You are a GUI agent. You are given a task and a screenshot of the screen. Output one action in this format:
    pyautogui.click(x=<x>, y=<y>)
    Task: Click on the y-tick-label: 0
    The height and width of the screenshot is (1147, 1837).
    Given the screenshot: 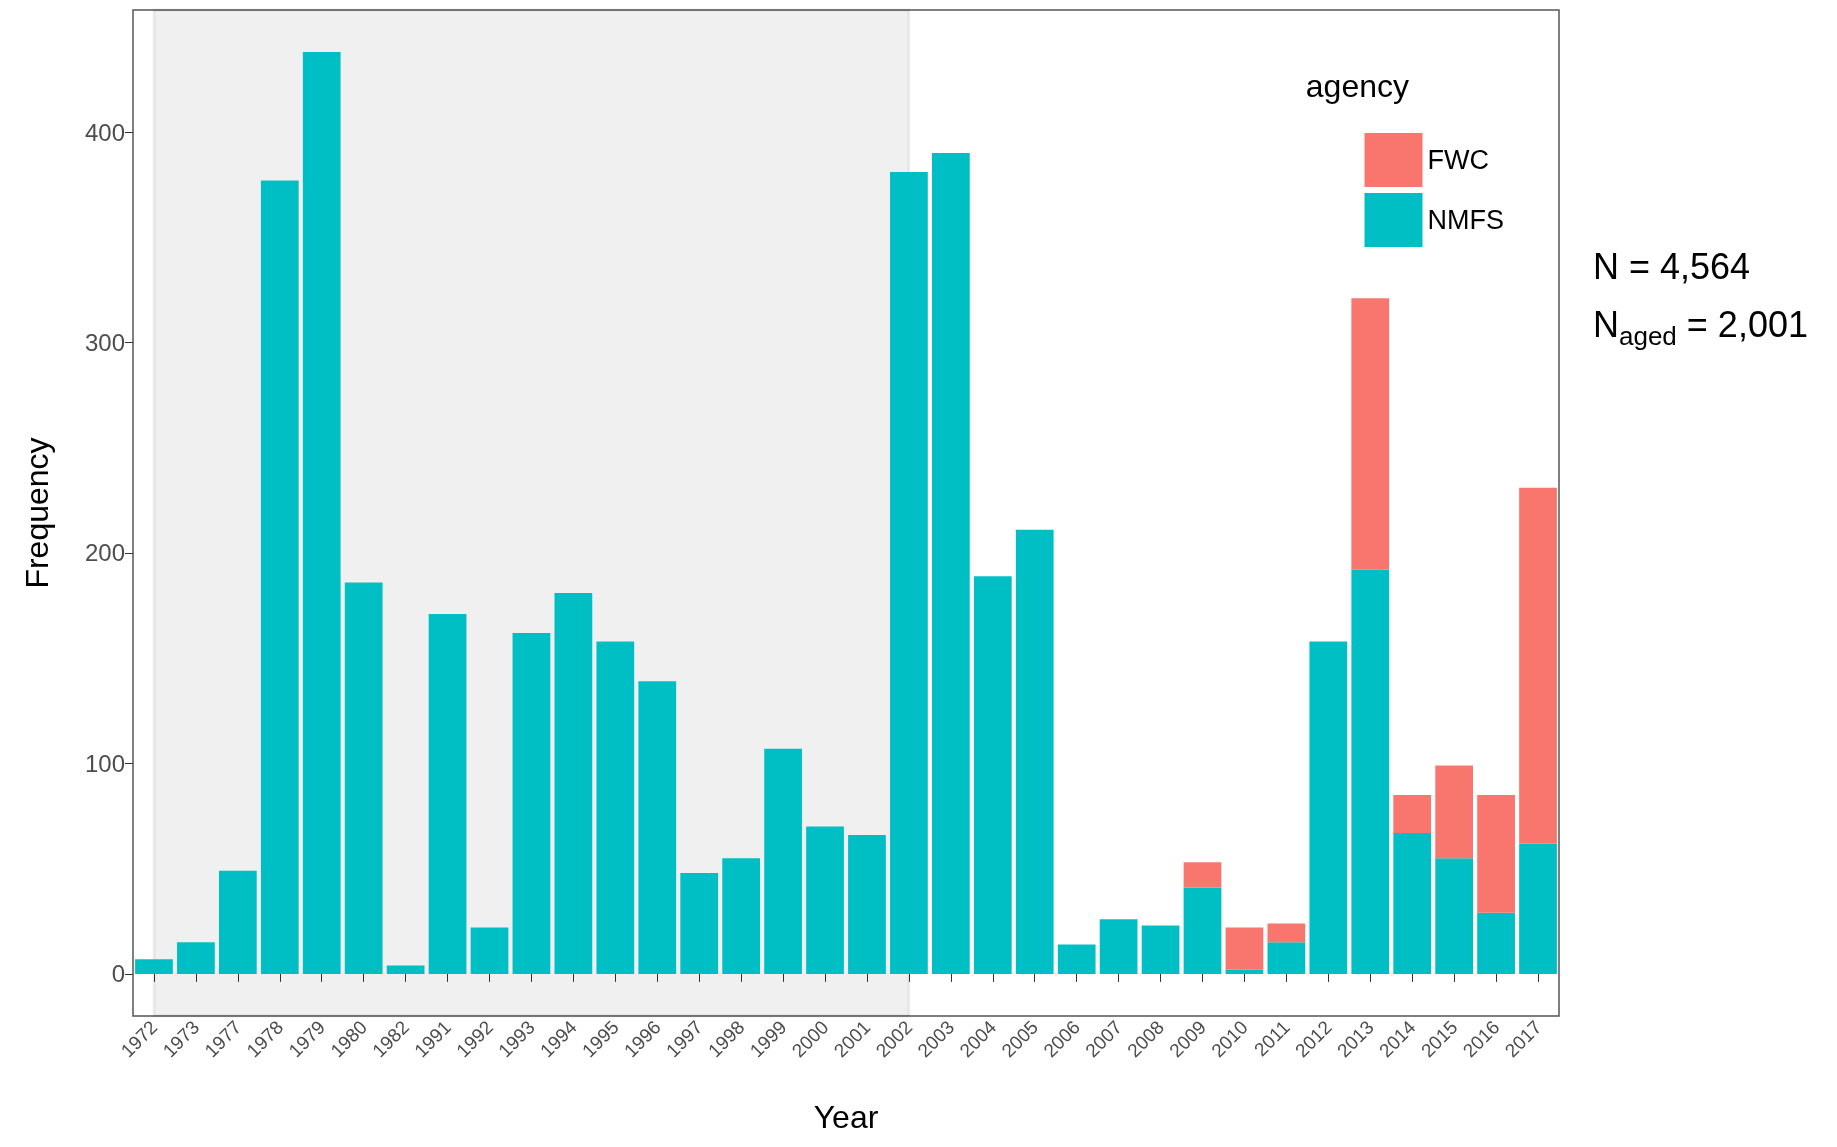 What is the action you would take?
    pyautogui.click(x=118, y=974)
    